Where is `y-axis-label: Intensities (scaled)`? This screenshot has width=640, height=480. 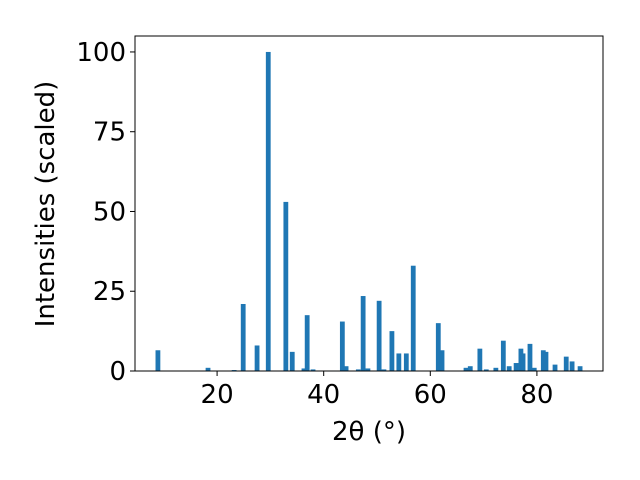
y-axis-label: Intensities (scaled) is located at coordinates (46, 204).